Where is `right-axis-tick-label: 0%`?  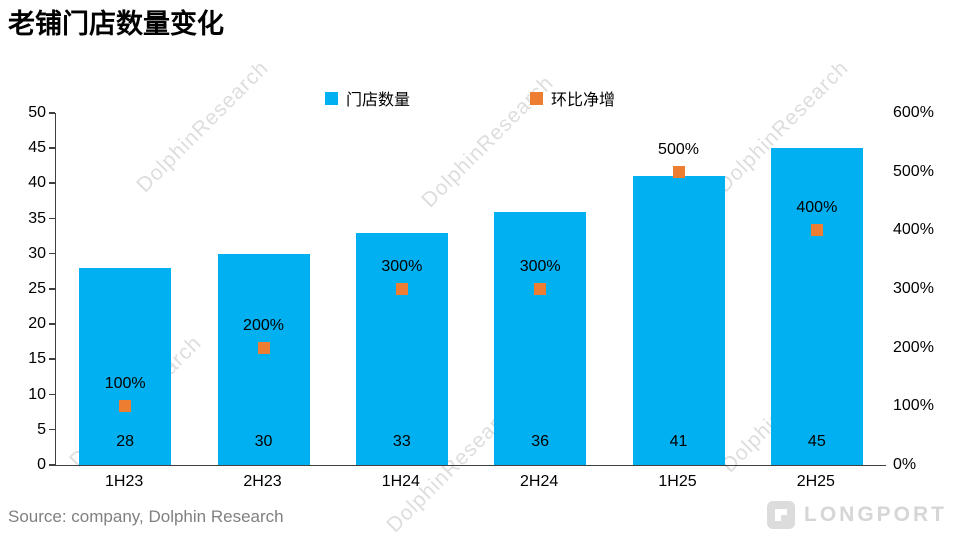
right-axis-tick-label: 0% is located at coordinates (905, 464).